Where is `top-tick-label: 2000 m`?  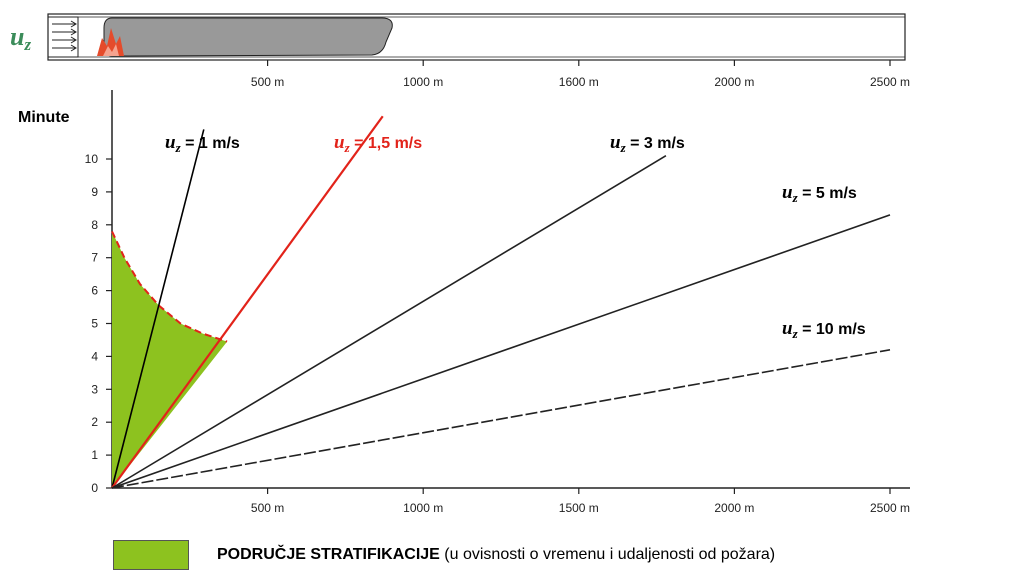 top-tick-label: 2000 m is located at coordinates (734, 82).